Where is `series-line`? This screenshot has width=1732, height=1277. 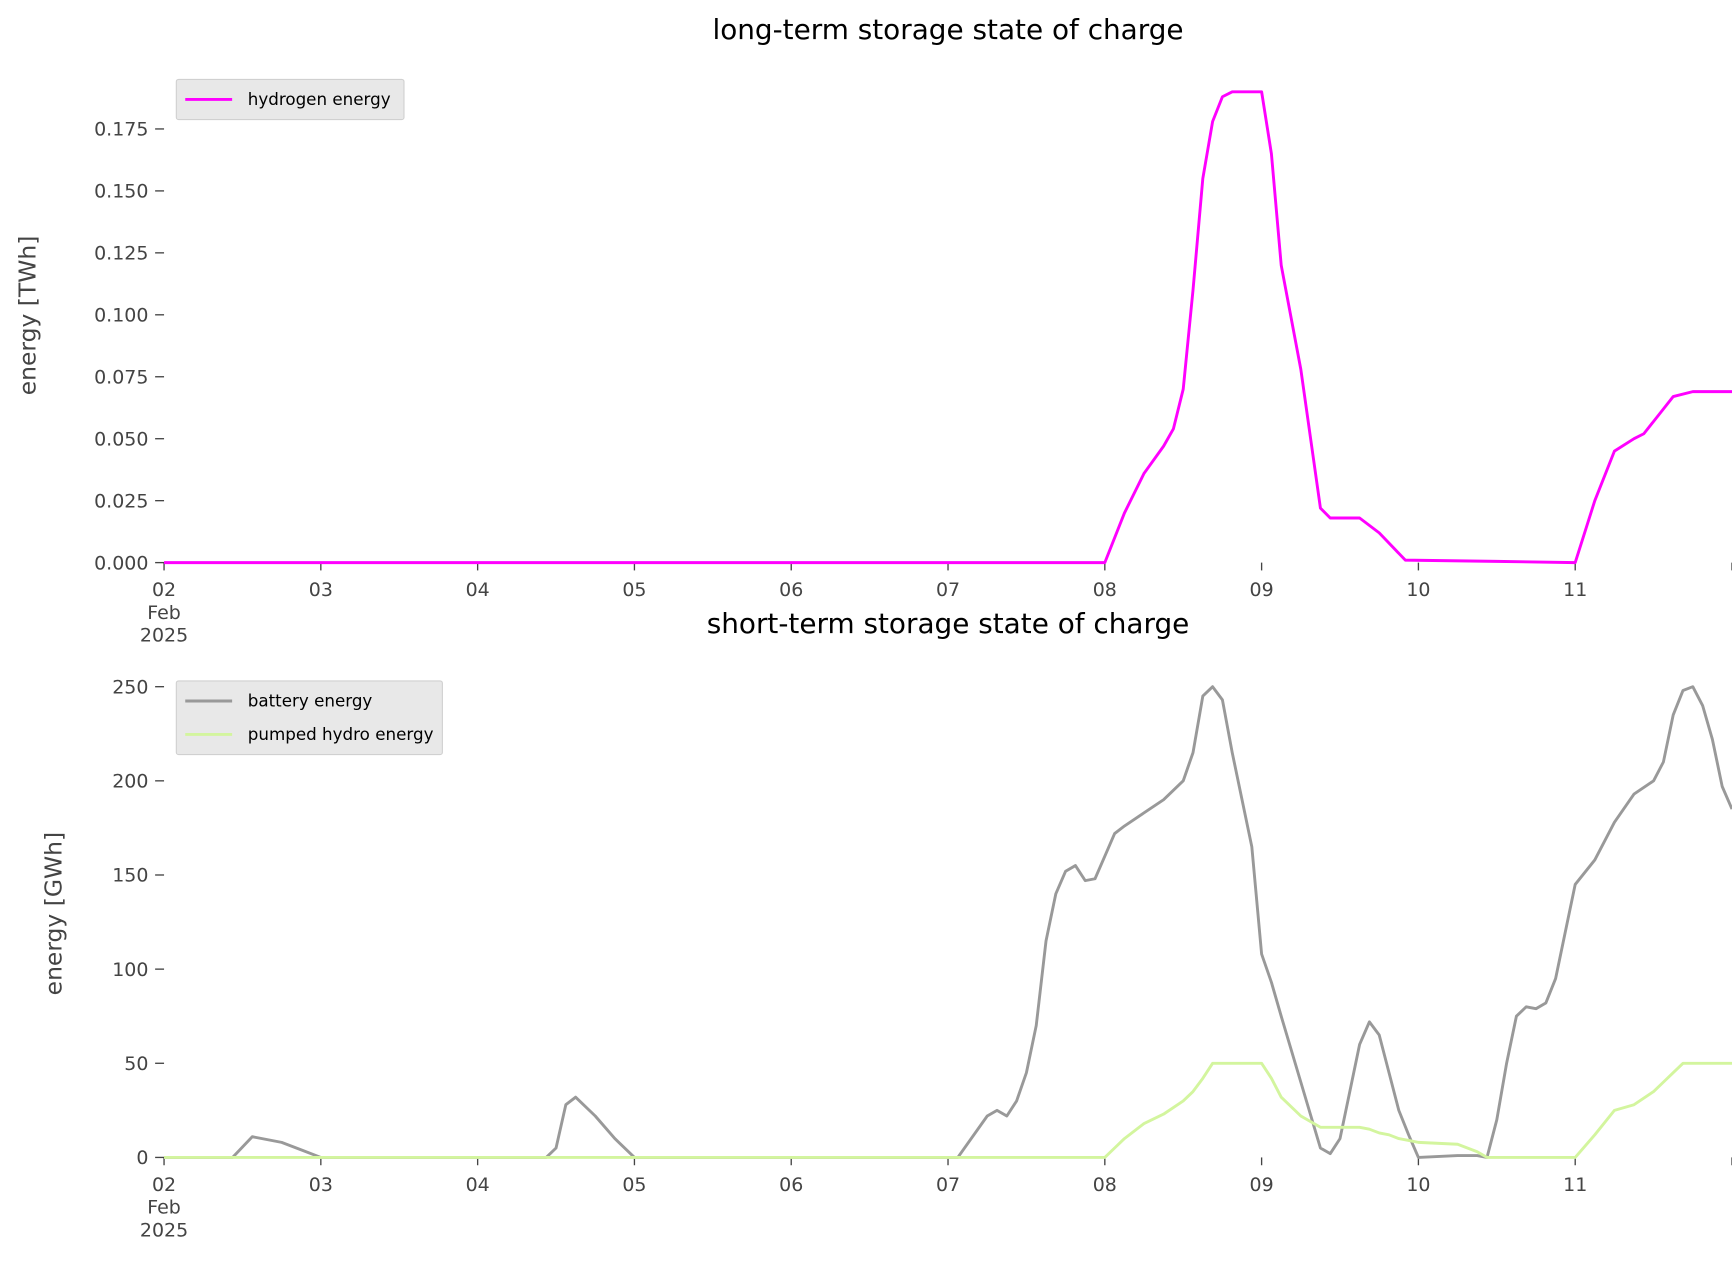
series-line is located at coordinates (948, 1110).